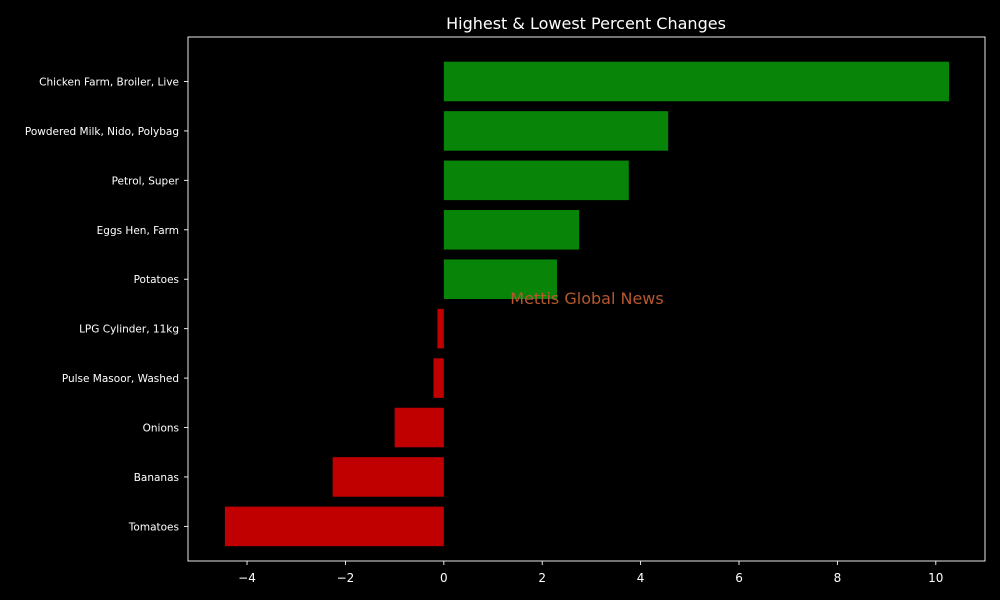 The image size is (1000, 600). I want to click on x-tick-label: −2, so click(346, 578).